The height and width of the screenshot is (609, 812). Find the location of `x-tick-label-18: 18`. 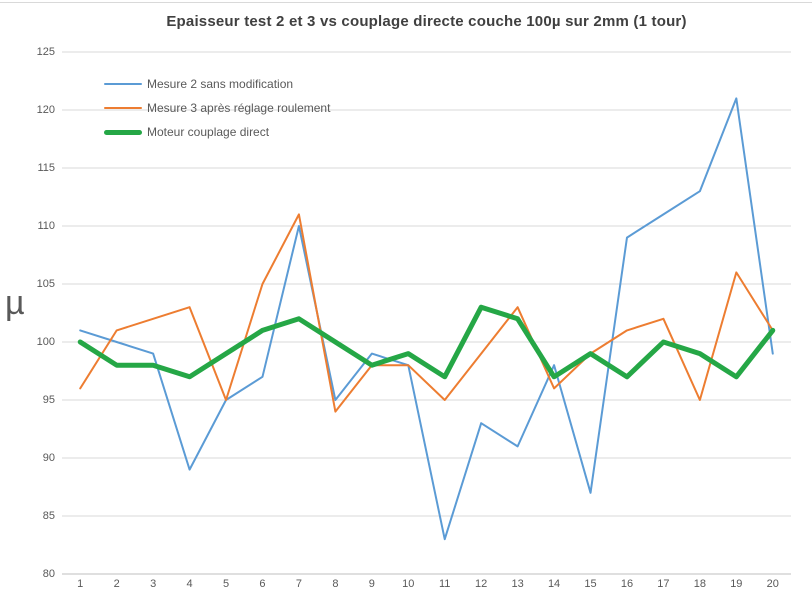

x-tick-label-18: 18 is located at coordinates (699, 584).